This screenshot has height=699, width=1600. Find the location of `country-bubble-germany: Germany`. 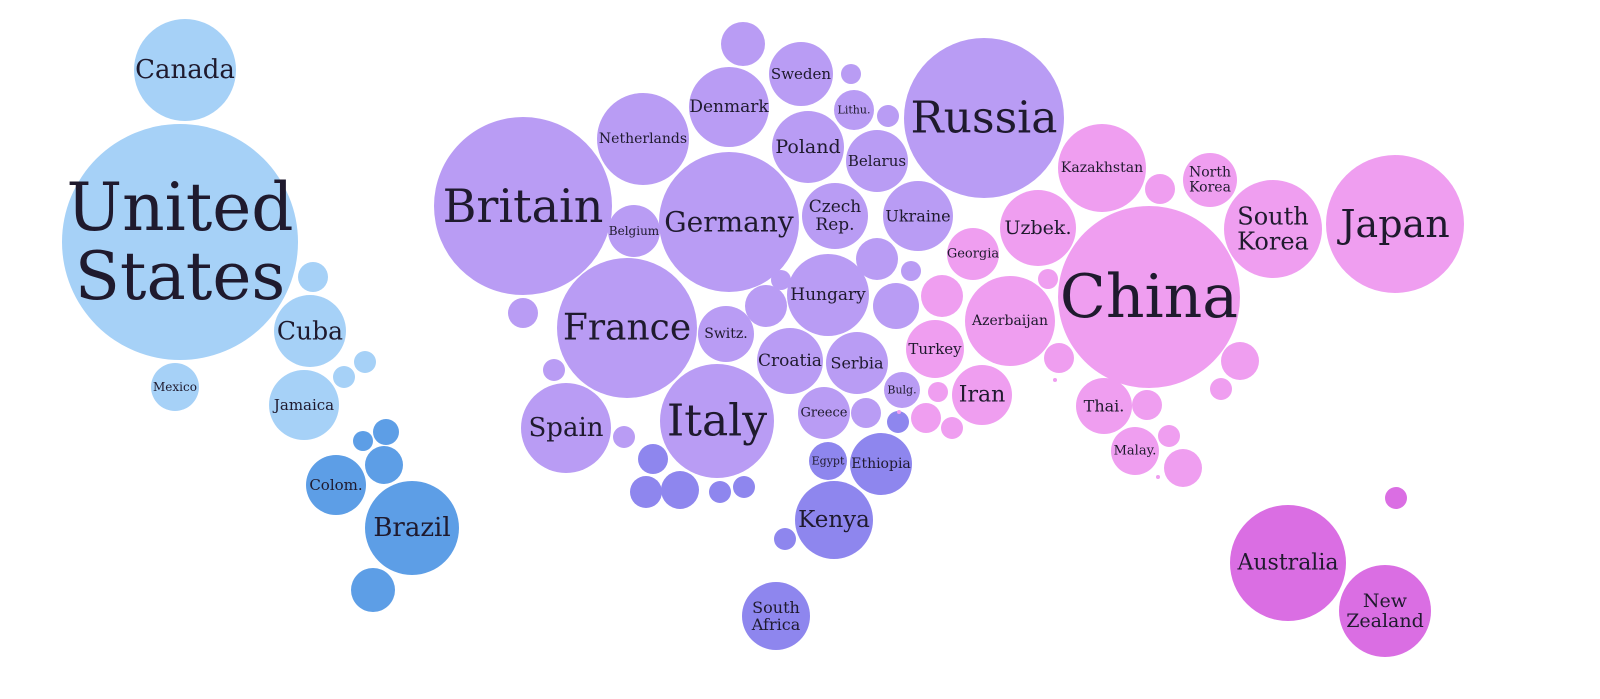

country-bubble-germany: Germany is located at coordinates (729, 222).